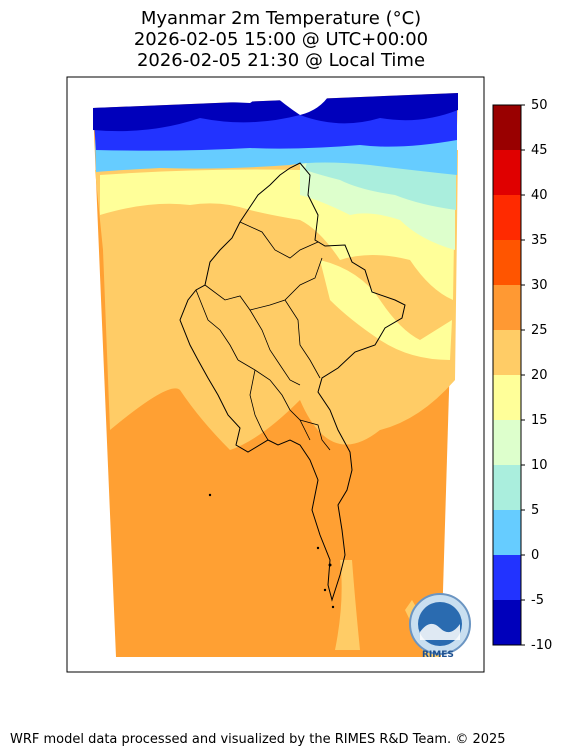 The width and height of the screenshot is (562, 756). I want to click on colorbar-tick-label: 20, so click(539, 375).